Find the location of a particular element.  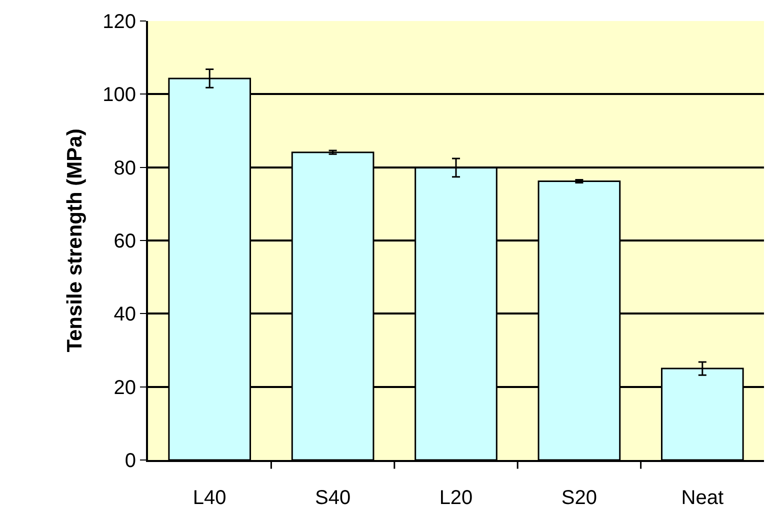

y-axis-title: Tensile strength (MPa) is located at coordinates (74, 240).